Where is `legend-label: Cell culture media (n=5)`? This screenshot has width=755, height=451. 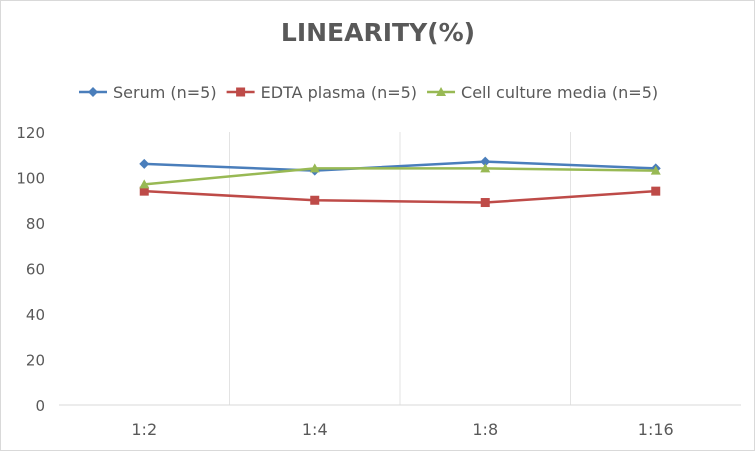 legend-label: Cell culture media (n=5) is located at coordinates (559, 92).